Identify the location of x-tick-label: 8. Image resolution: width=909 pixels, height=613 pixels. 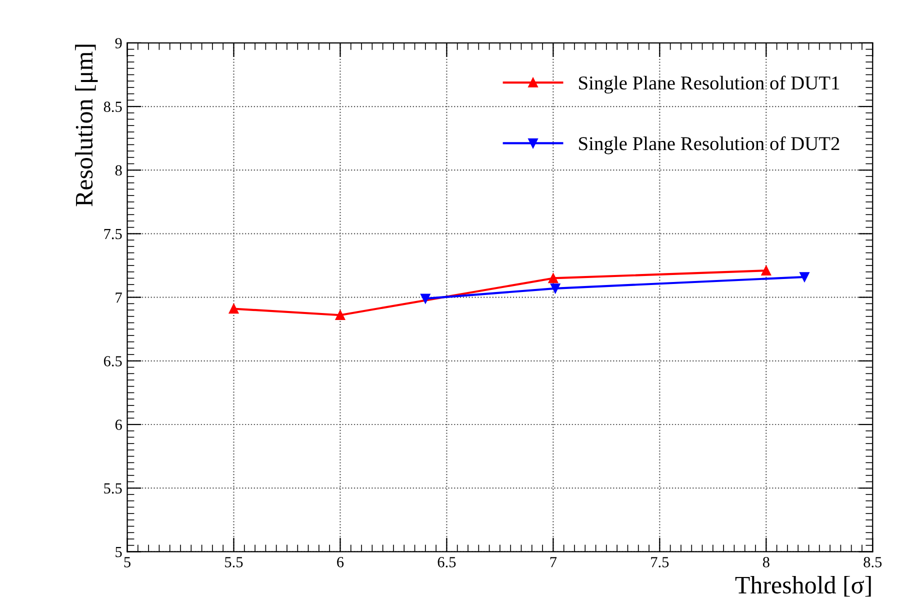
(766, 562).